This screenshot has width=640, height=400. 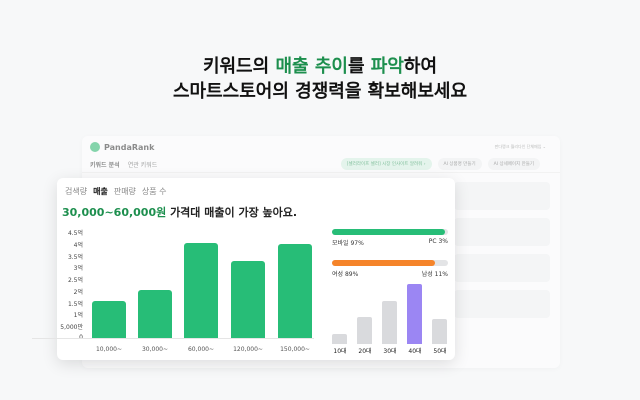 I want to click on headline-line-2: 스마트스토어의 경쟁력을 확보해보세요, so click(x=320, y=91).